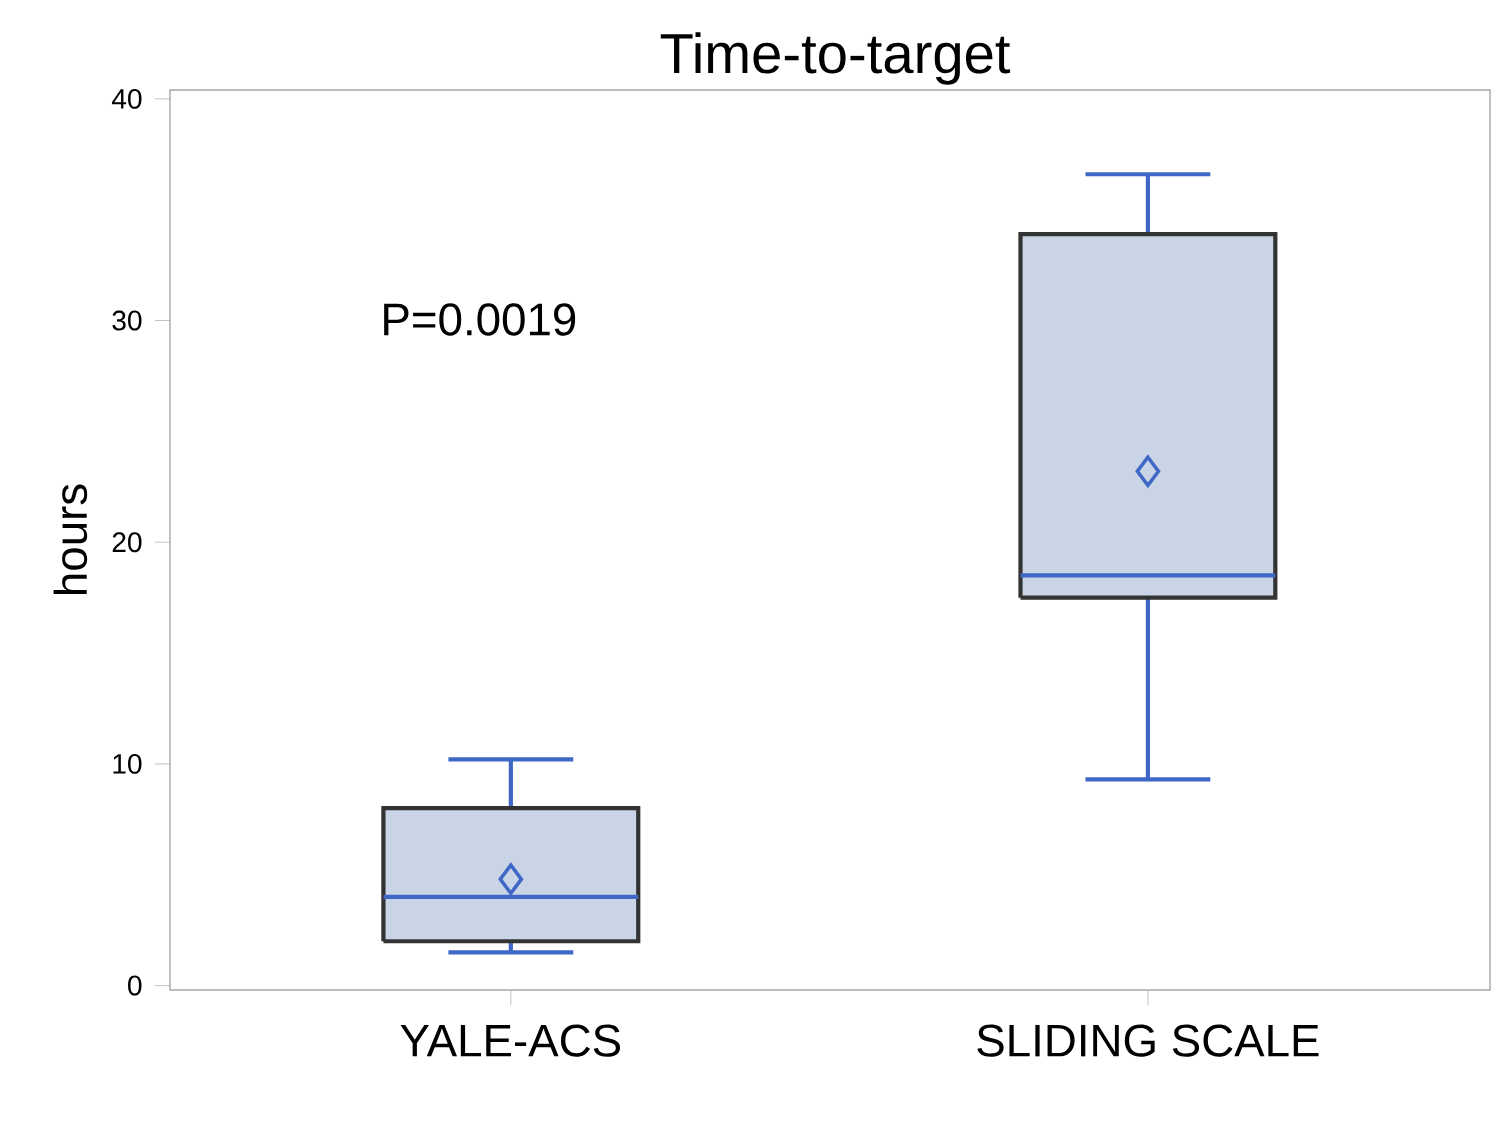 This screenshot has height=1128, width=1509. I want to click on y-axis-title: hours, so click(70, 539).